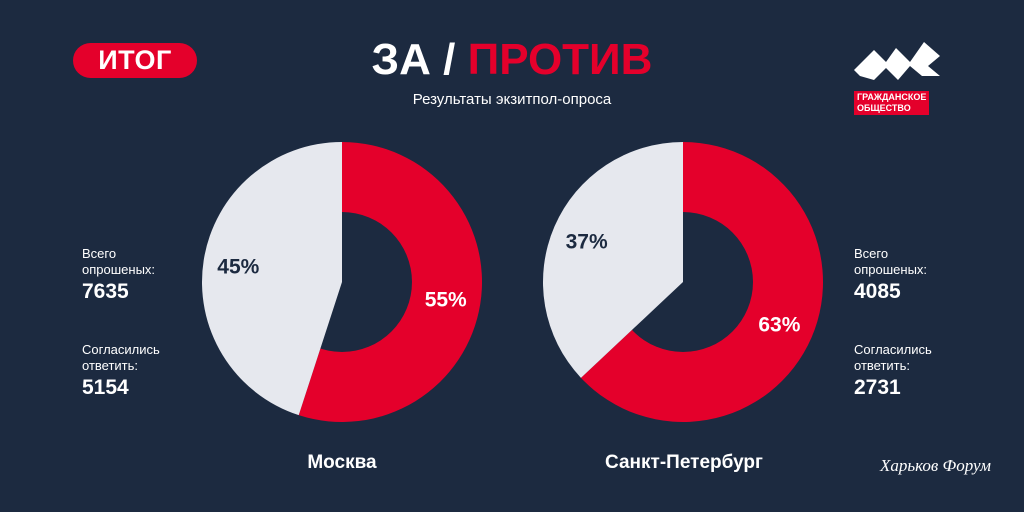  I want to click on logo-label: ГРАЖДАНСКОЕ ОБЩЕСТВО, so click(892, 103).